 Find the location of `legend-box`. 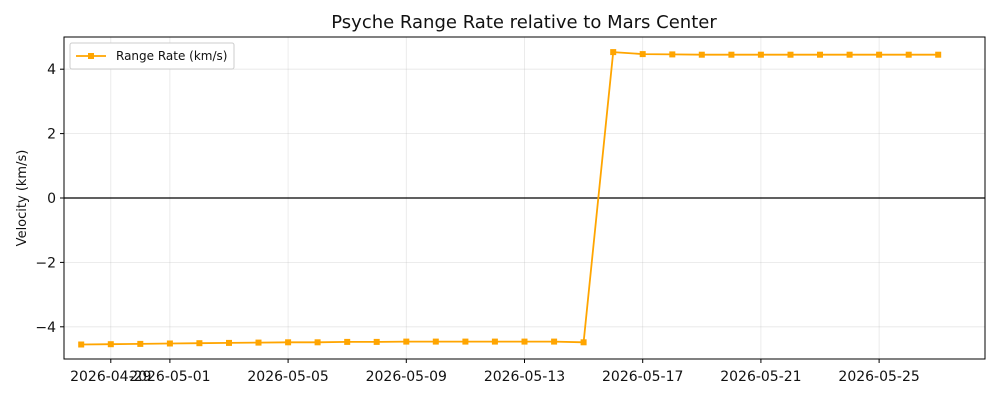

legend-box is located at coordinates (152, 56).